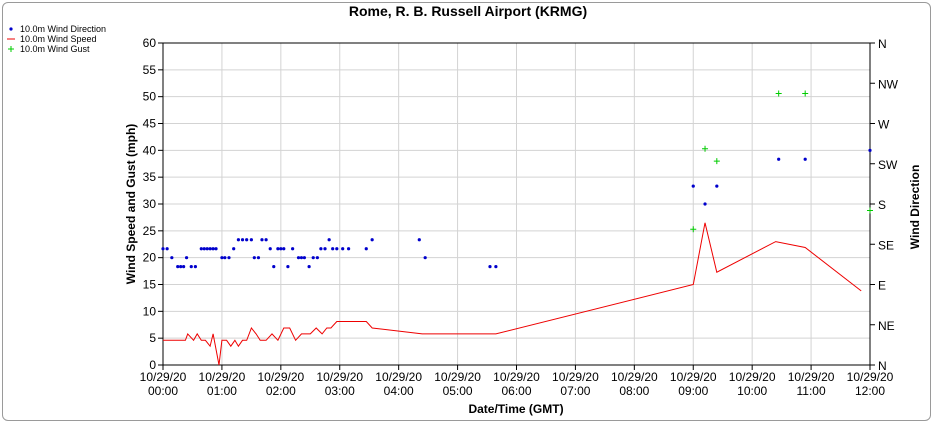  I want to click on y-tick-label: 15, so click(150, 285).